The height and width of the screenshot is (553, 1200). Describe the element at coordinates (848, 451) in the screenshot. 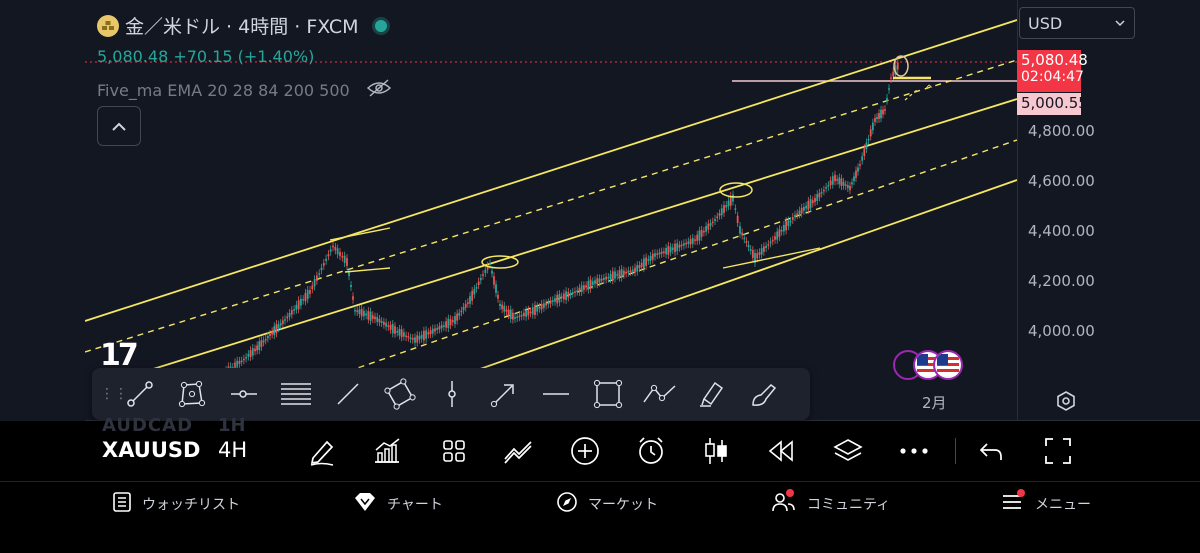

I see `layers-icon` at that location.